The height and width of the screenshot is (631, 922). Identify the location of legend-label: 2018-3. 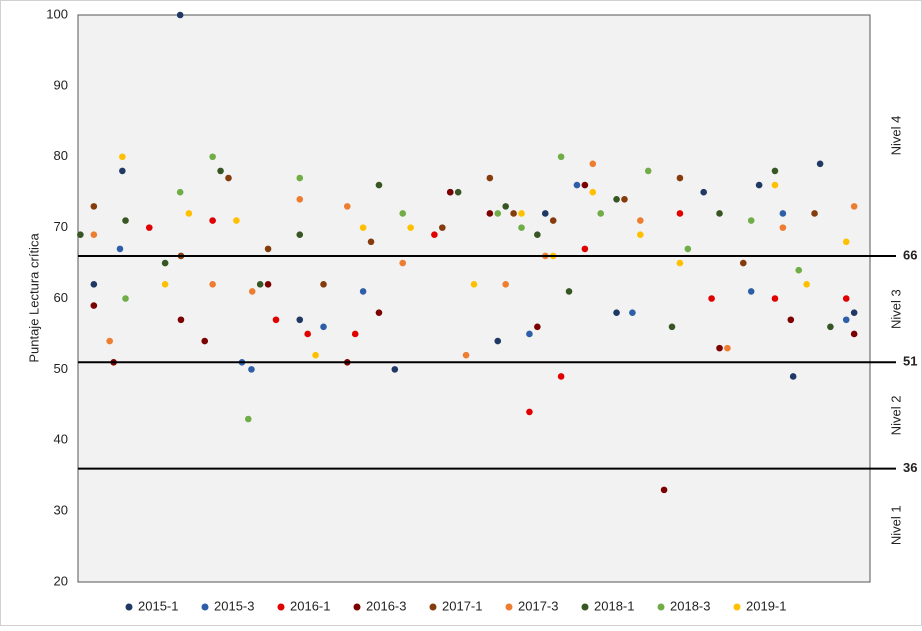
(690, 605).